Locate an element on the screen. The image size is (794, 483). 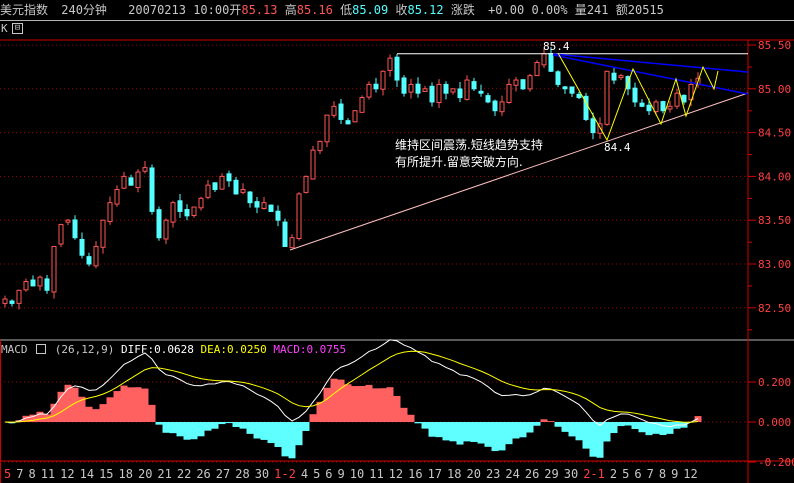
open-value: 85.13 is located at coordinates (259, 10).